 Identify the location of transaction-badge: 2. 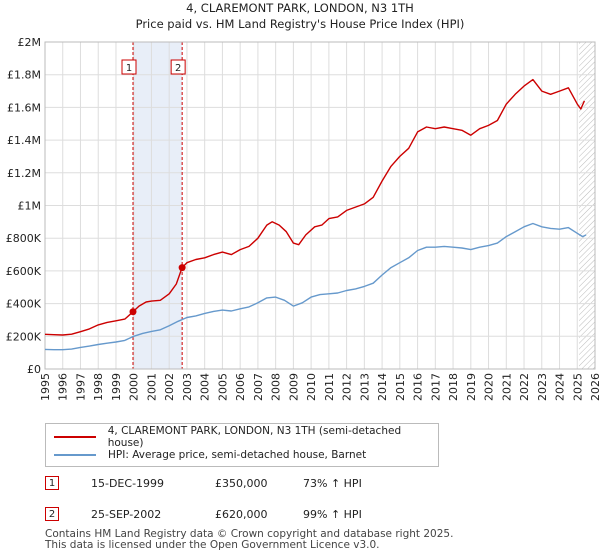
(52, 514).